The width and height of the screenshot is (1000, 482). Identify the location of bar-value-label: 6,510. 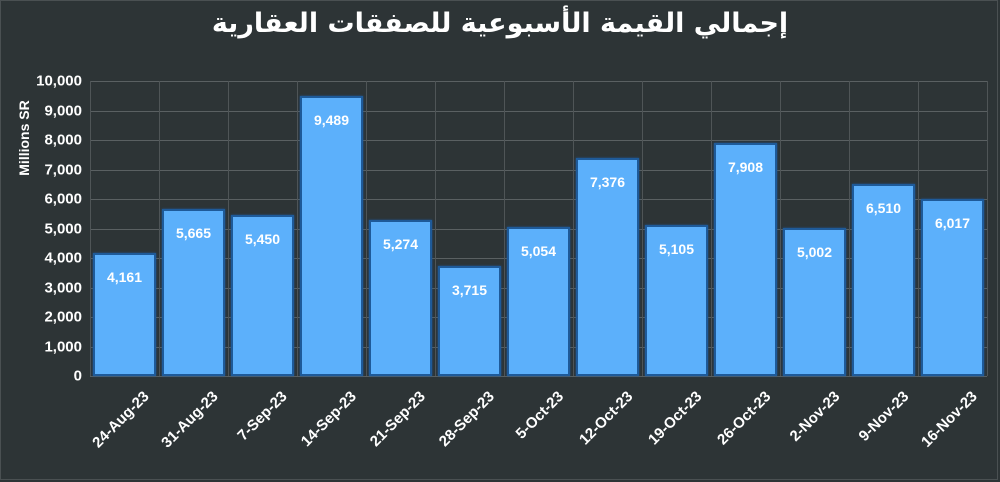
(883, 207).